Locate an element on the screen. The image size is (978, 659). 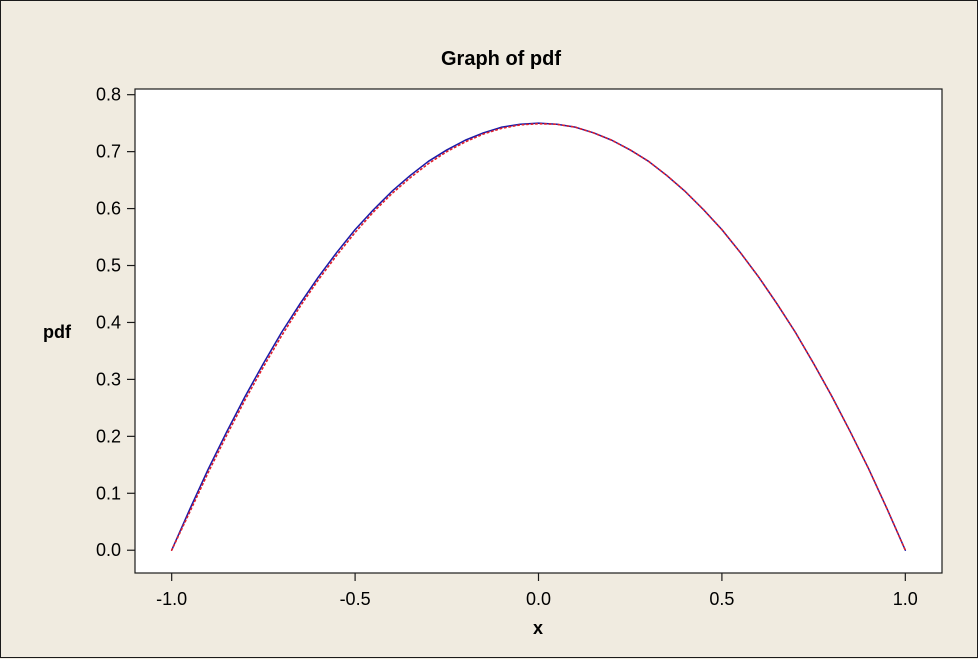
y-tick-label: 0.4 is located at coordinates (108, 322).